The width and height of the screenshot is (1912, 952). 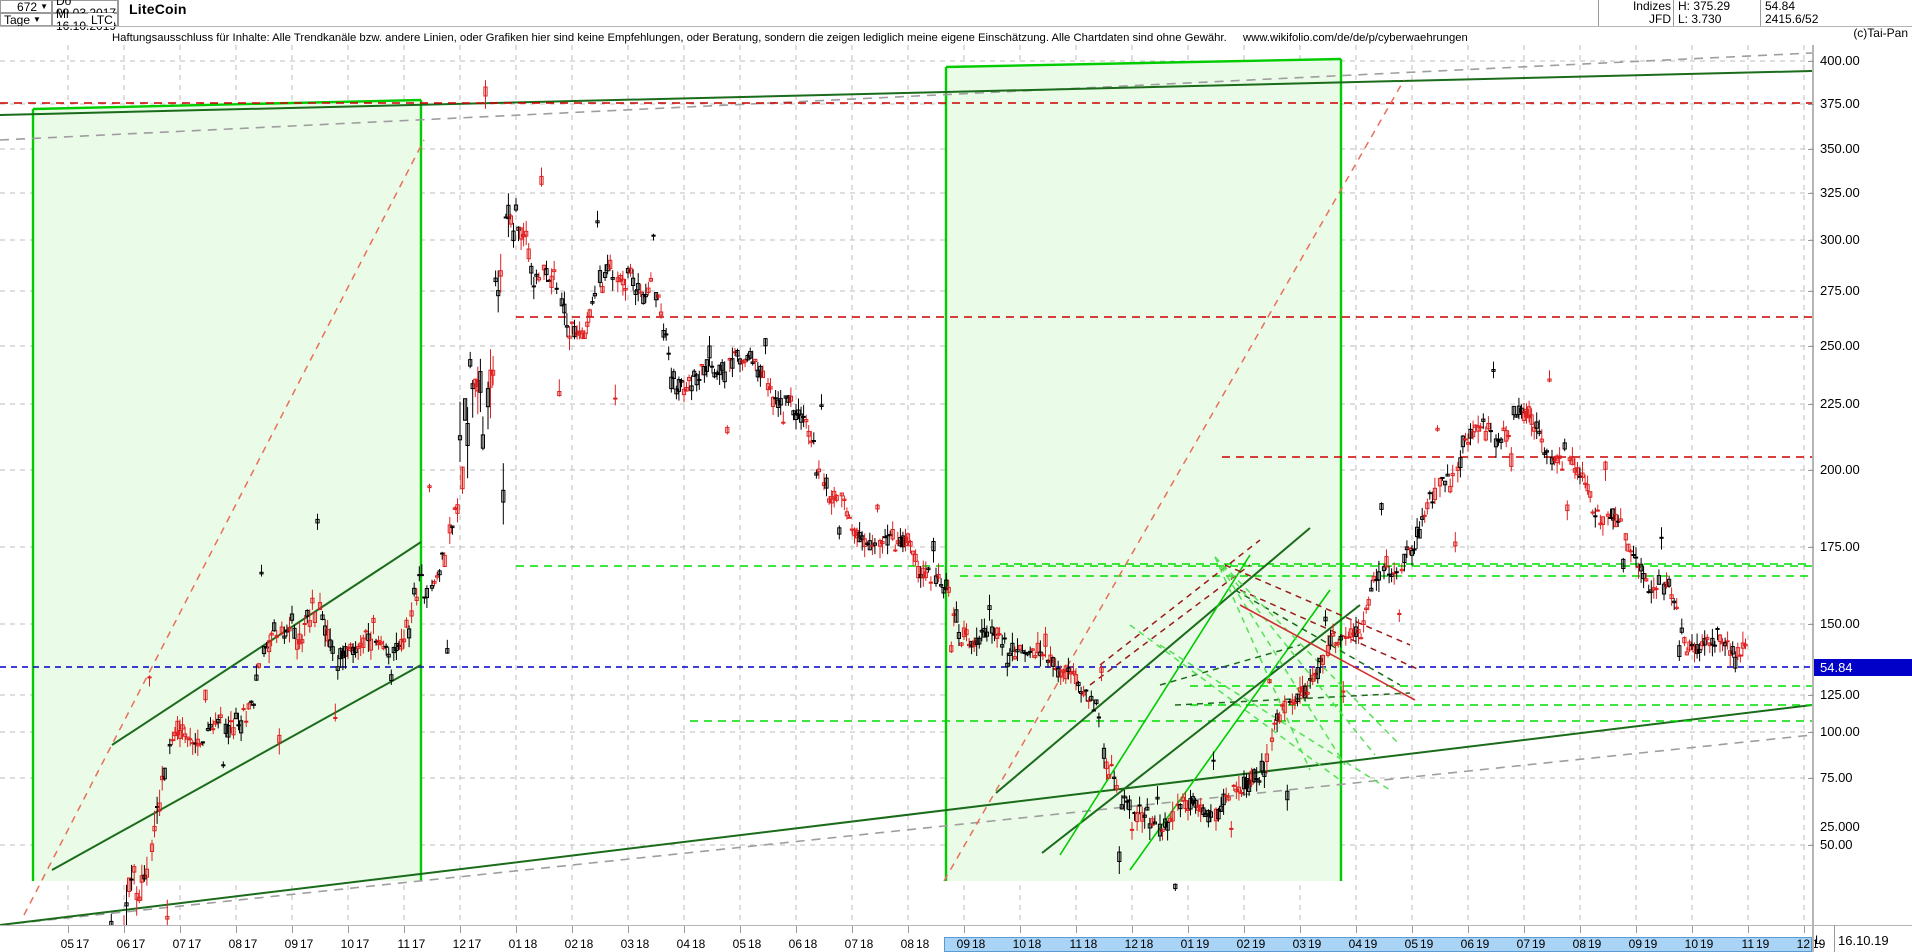 What do you see at coordinates (37, 19) in the screenshot?
I see `chevron-down-icon: ▼` at bounding box center [37, 19].